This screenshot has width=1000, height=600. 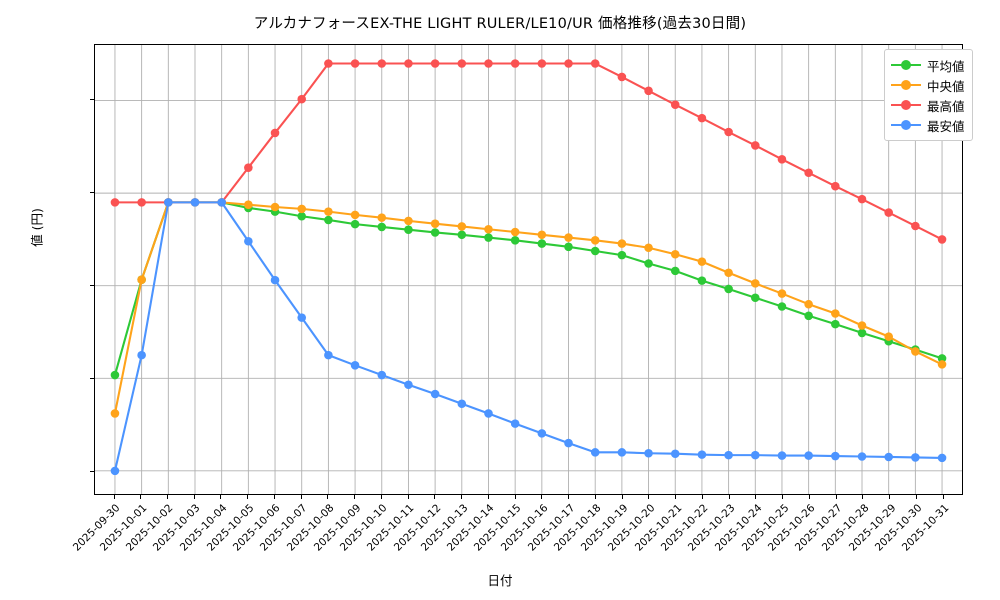 What do you see at coordinates (203, 528) in the screenshot?
I see `x-tick-label: 2025-10-04` at bounding box center [203, 528].